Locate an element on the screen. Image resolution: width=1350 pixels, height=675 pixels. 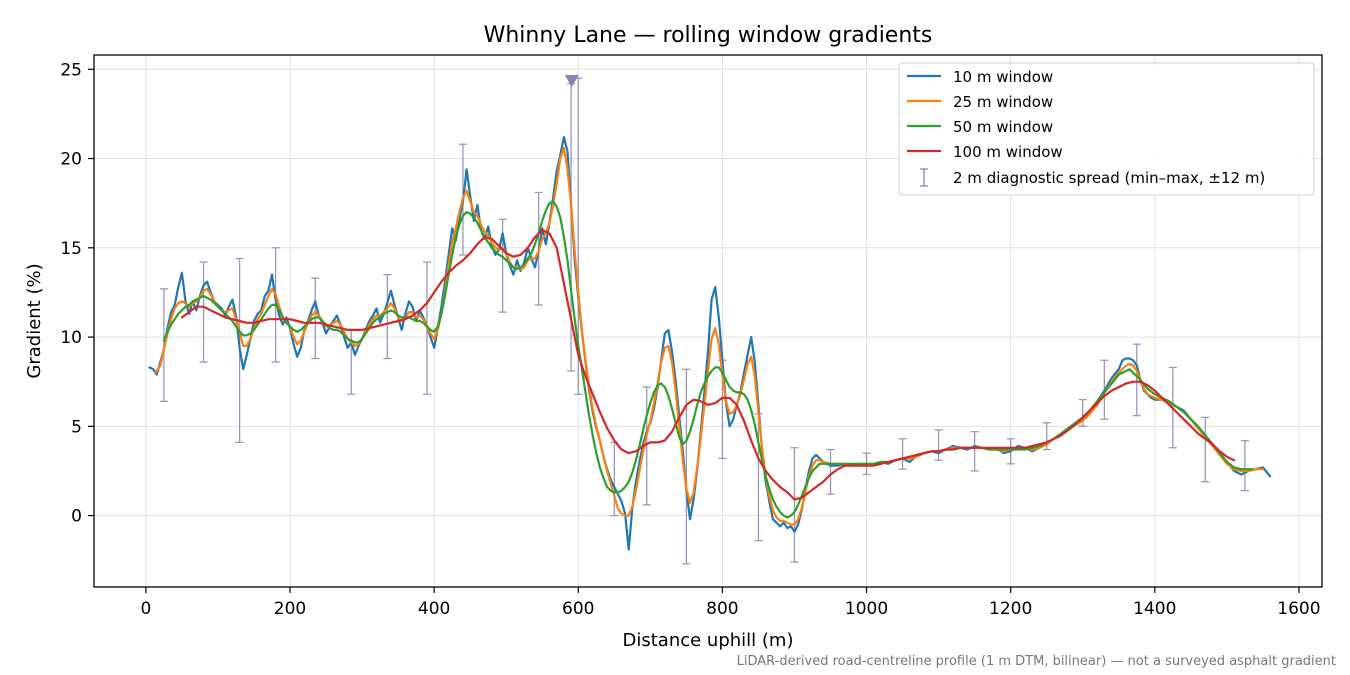
x-tick-label: 0 is located at coordinates (145, 609).